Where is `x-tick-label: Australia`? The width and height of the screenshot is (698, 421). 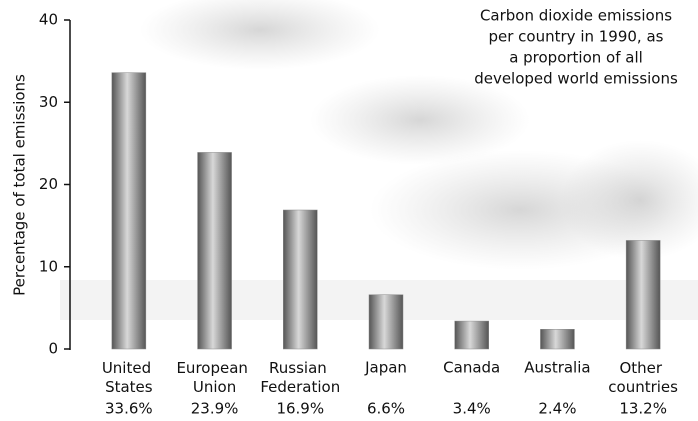
x-tick-label: Australia is located at coordinates (557, 368).